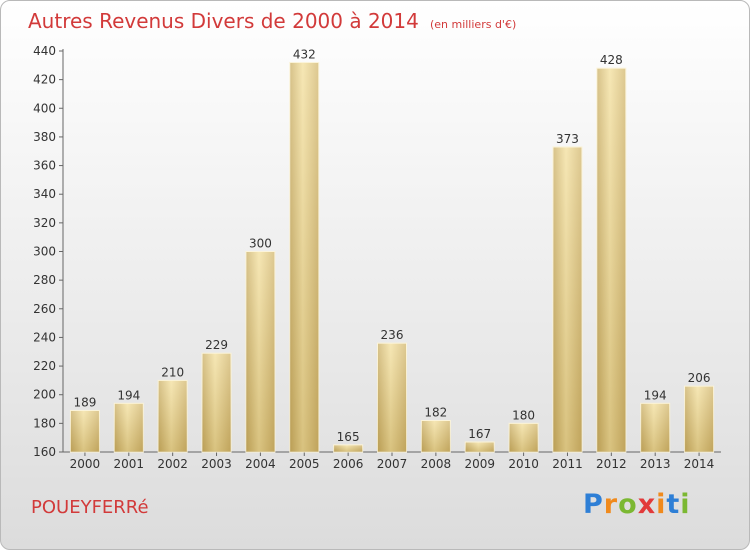 Image resolution: width=750 pixels, height=550 pixels. Describe the element at coordinates (593, 504) in the screenshot. I see `logo-letter: P` at that location.